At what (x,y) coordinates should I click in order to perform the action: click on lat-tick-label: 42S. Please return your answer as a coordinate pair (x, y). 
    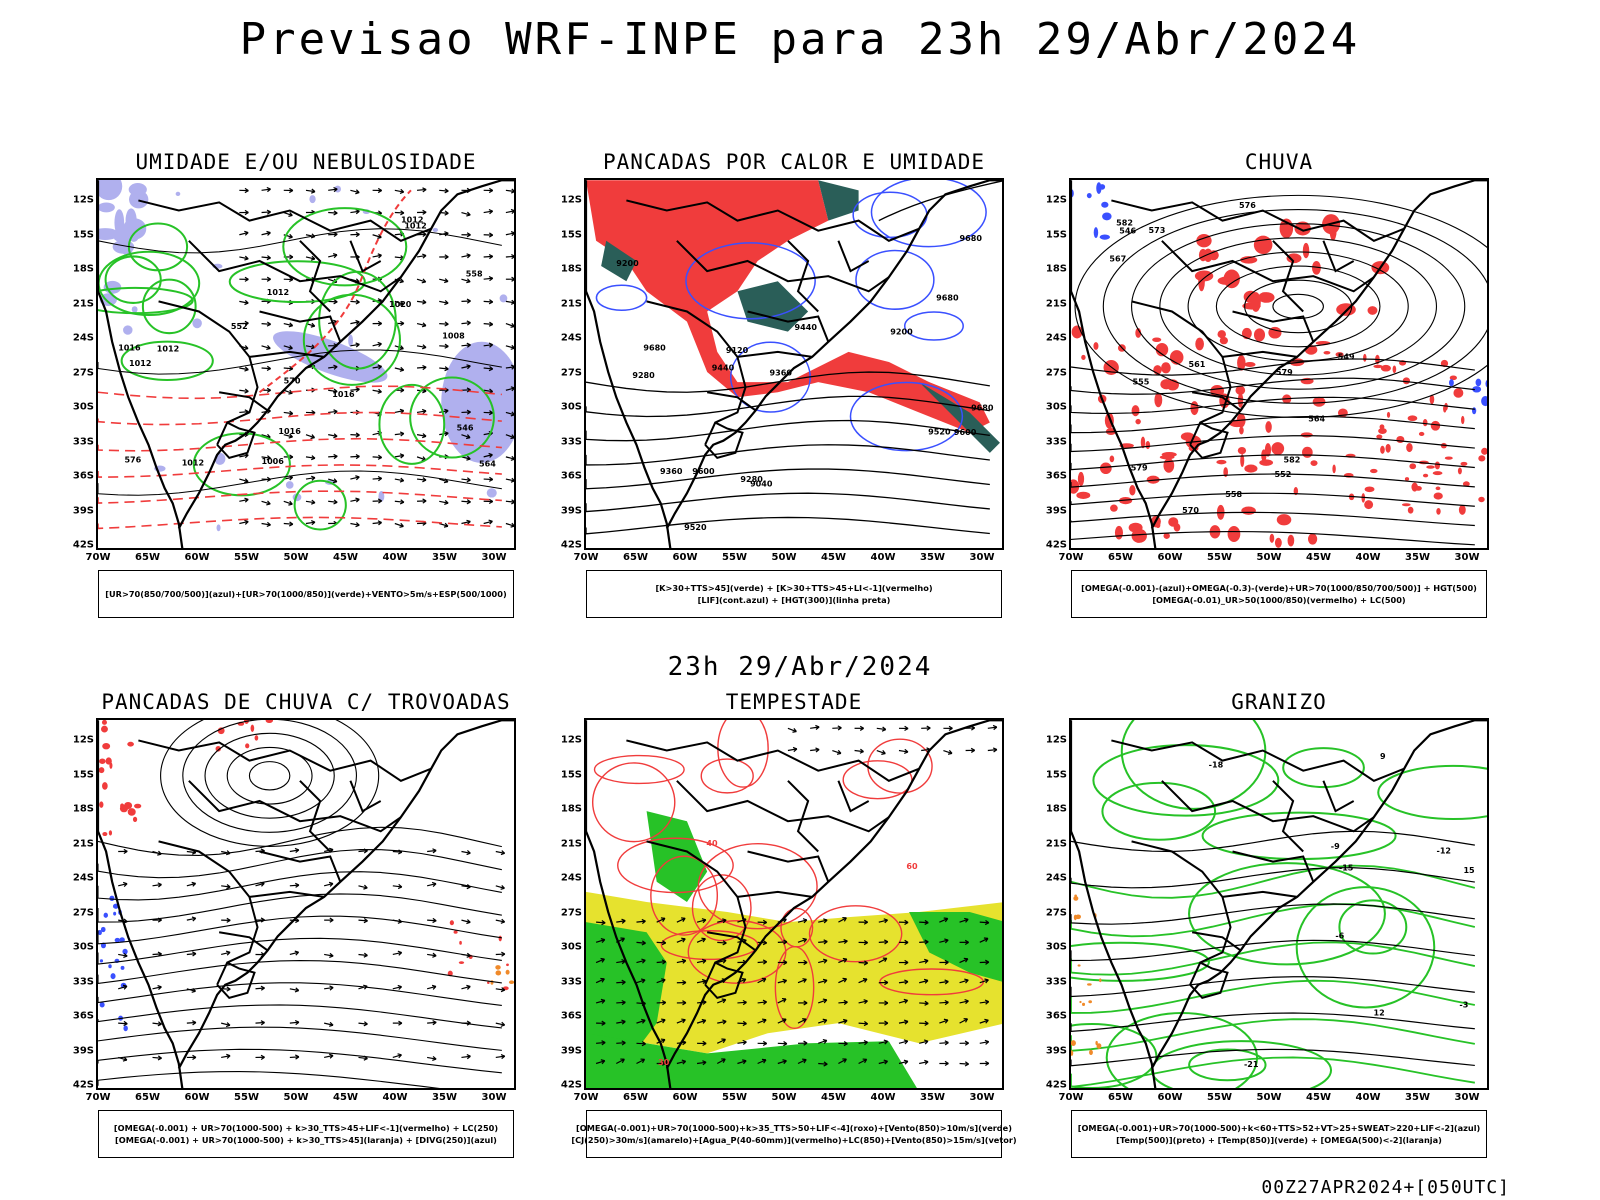
    Looking at the image, I should click on (571, 1085).